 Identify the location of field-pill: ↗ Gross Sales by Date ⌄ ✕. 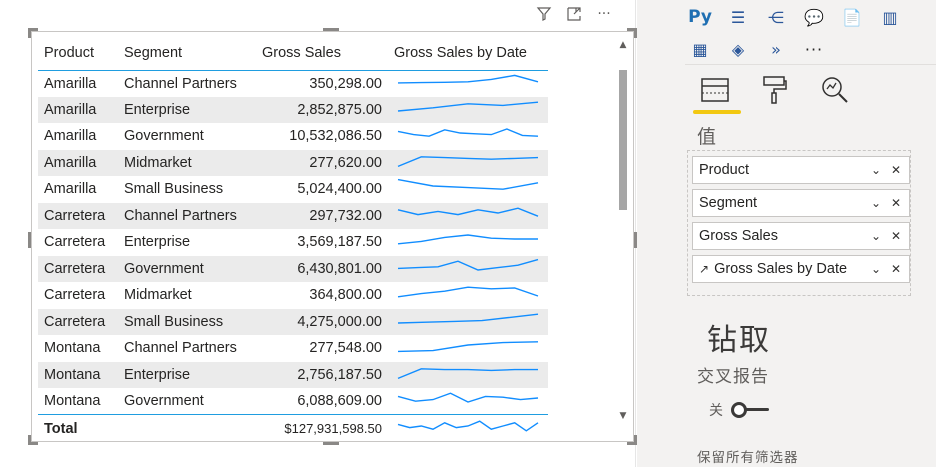
(801, 269).